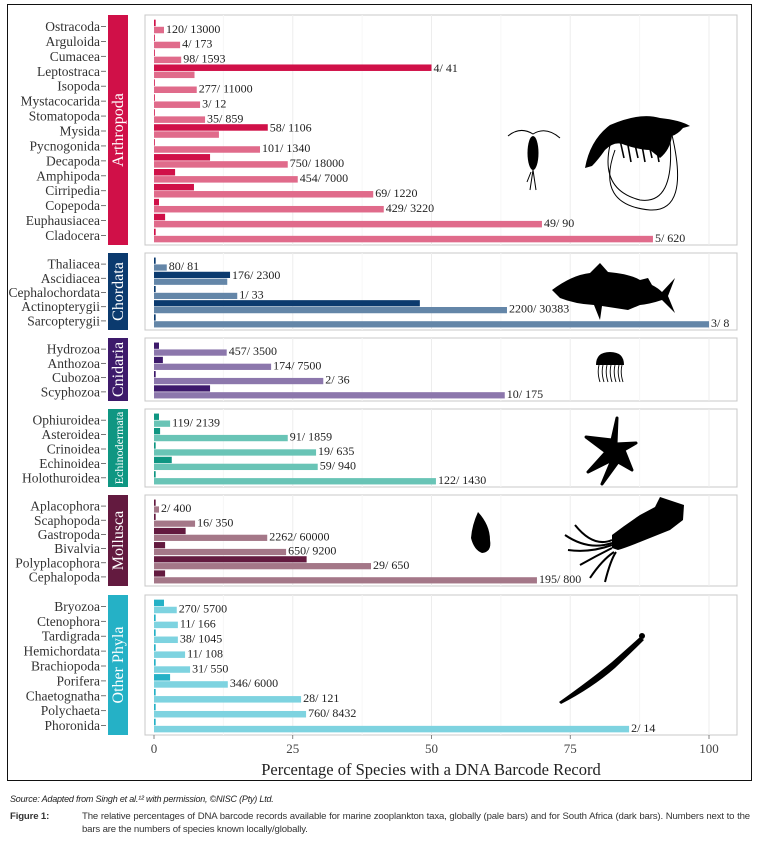 This screenshot has width=760, height=842. What do you see at coordinates (431, 748) in the screenshot?
I see `x-tick-label: 50` at bounding box center [431, 748].